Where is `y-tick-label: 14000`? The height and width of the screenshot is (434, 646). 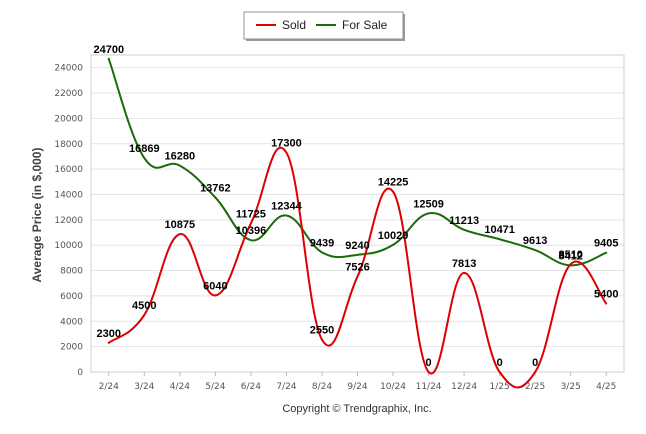 y-tick-label: 14000 is located at coordinates (68, 195).